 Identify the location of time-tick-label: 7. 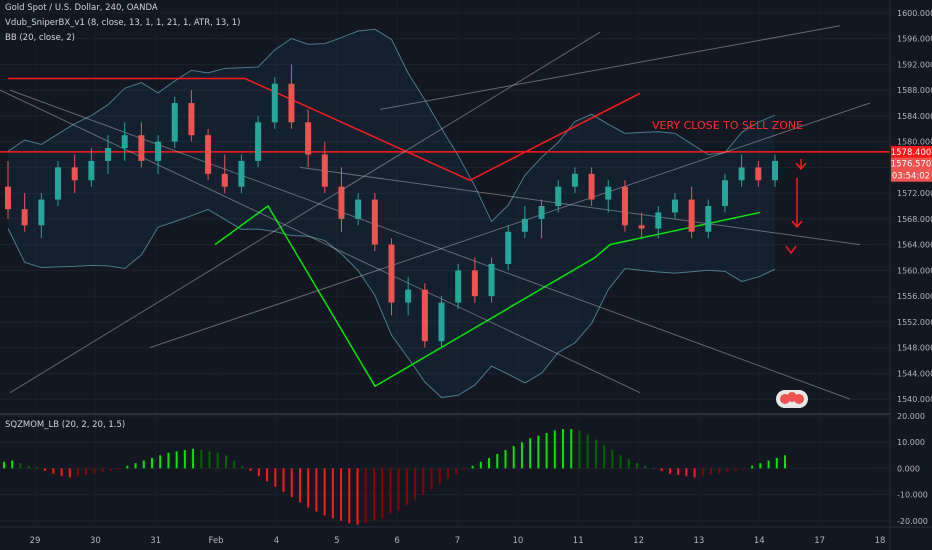
(457, 541).